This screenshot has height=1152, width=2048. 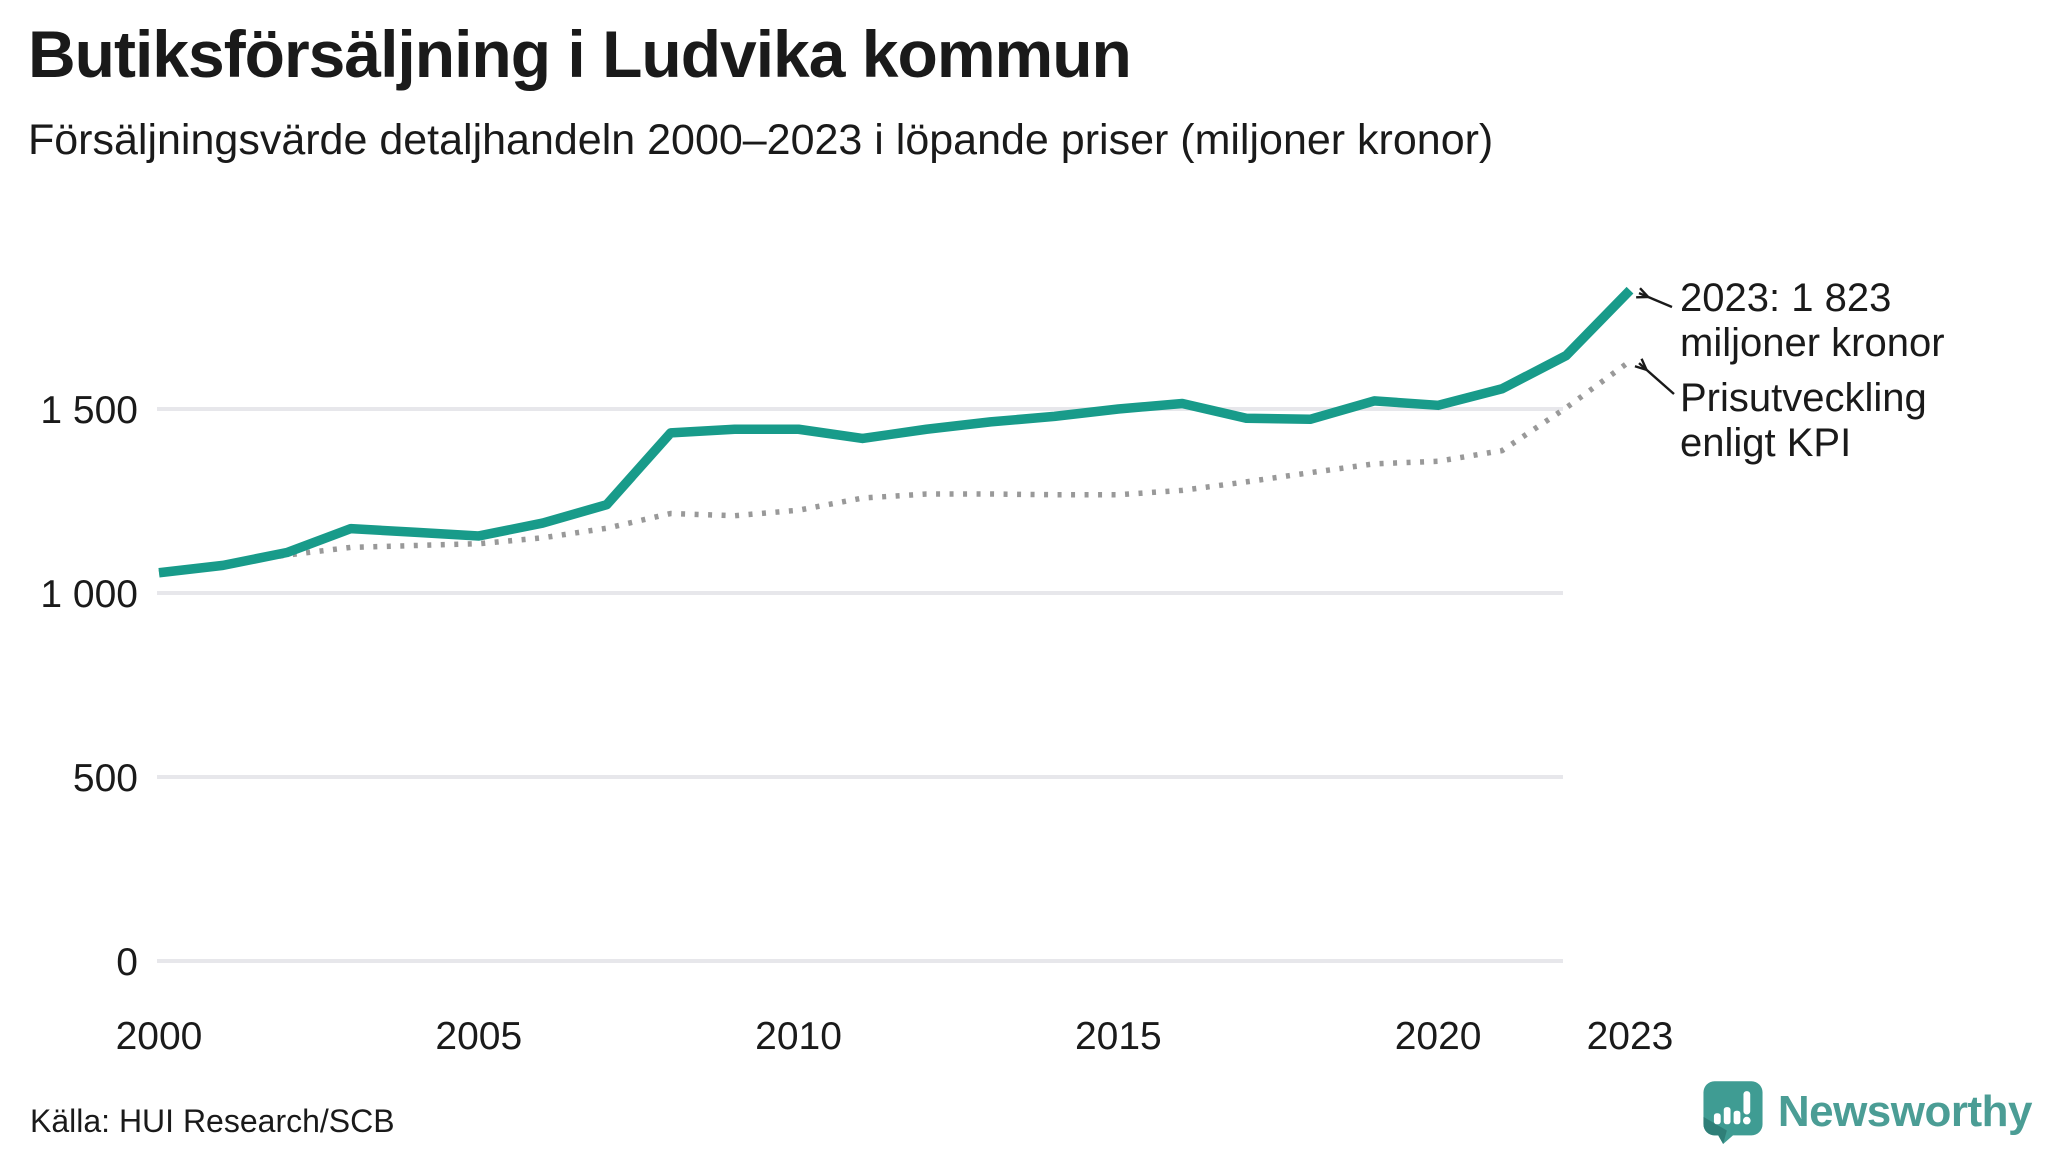 What do you see at coordinates (1812, 320) in the screenshot?
I see `annotation-sales-2023: 2023: 1 823 miljoner kronor` at bounding box center [1812, 320].